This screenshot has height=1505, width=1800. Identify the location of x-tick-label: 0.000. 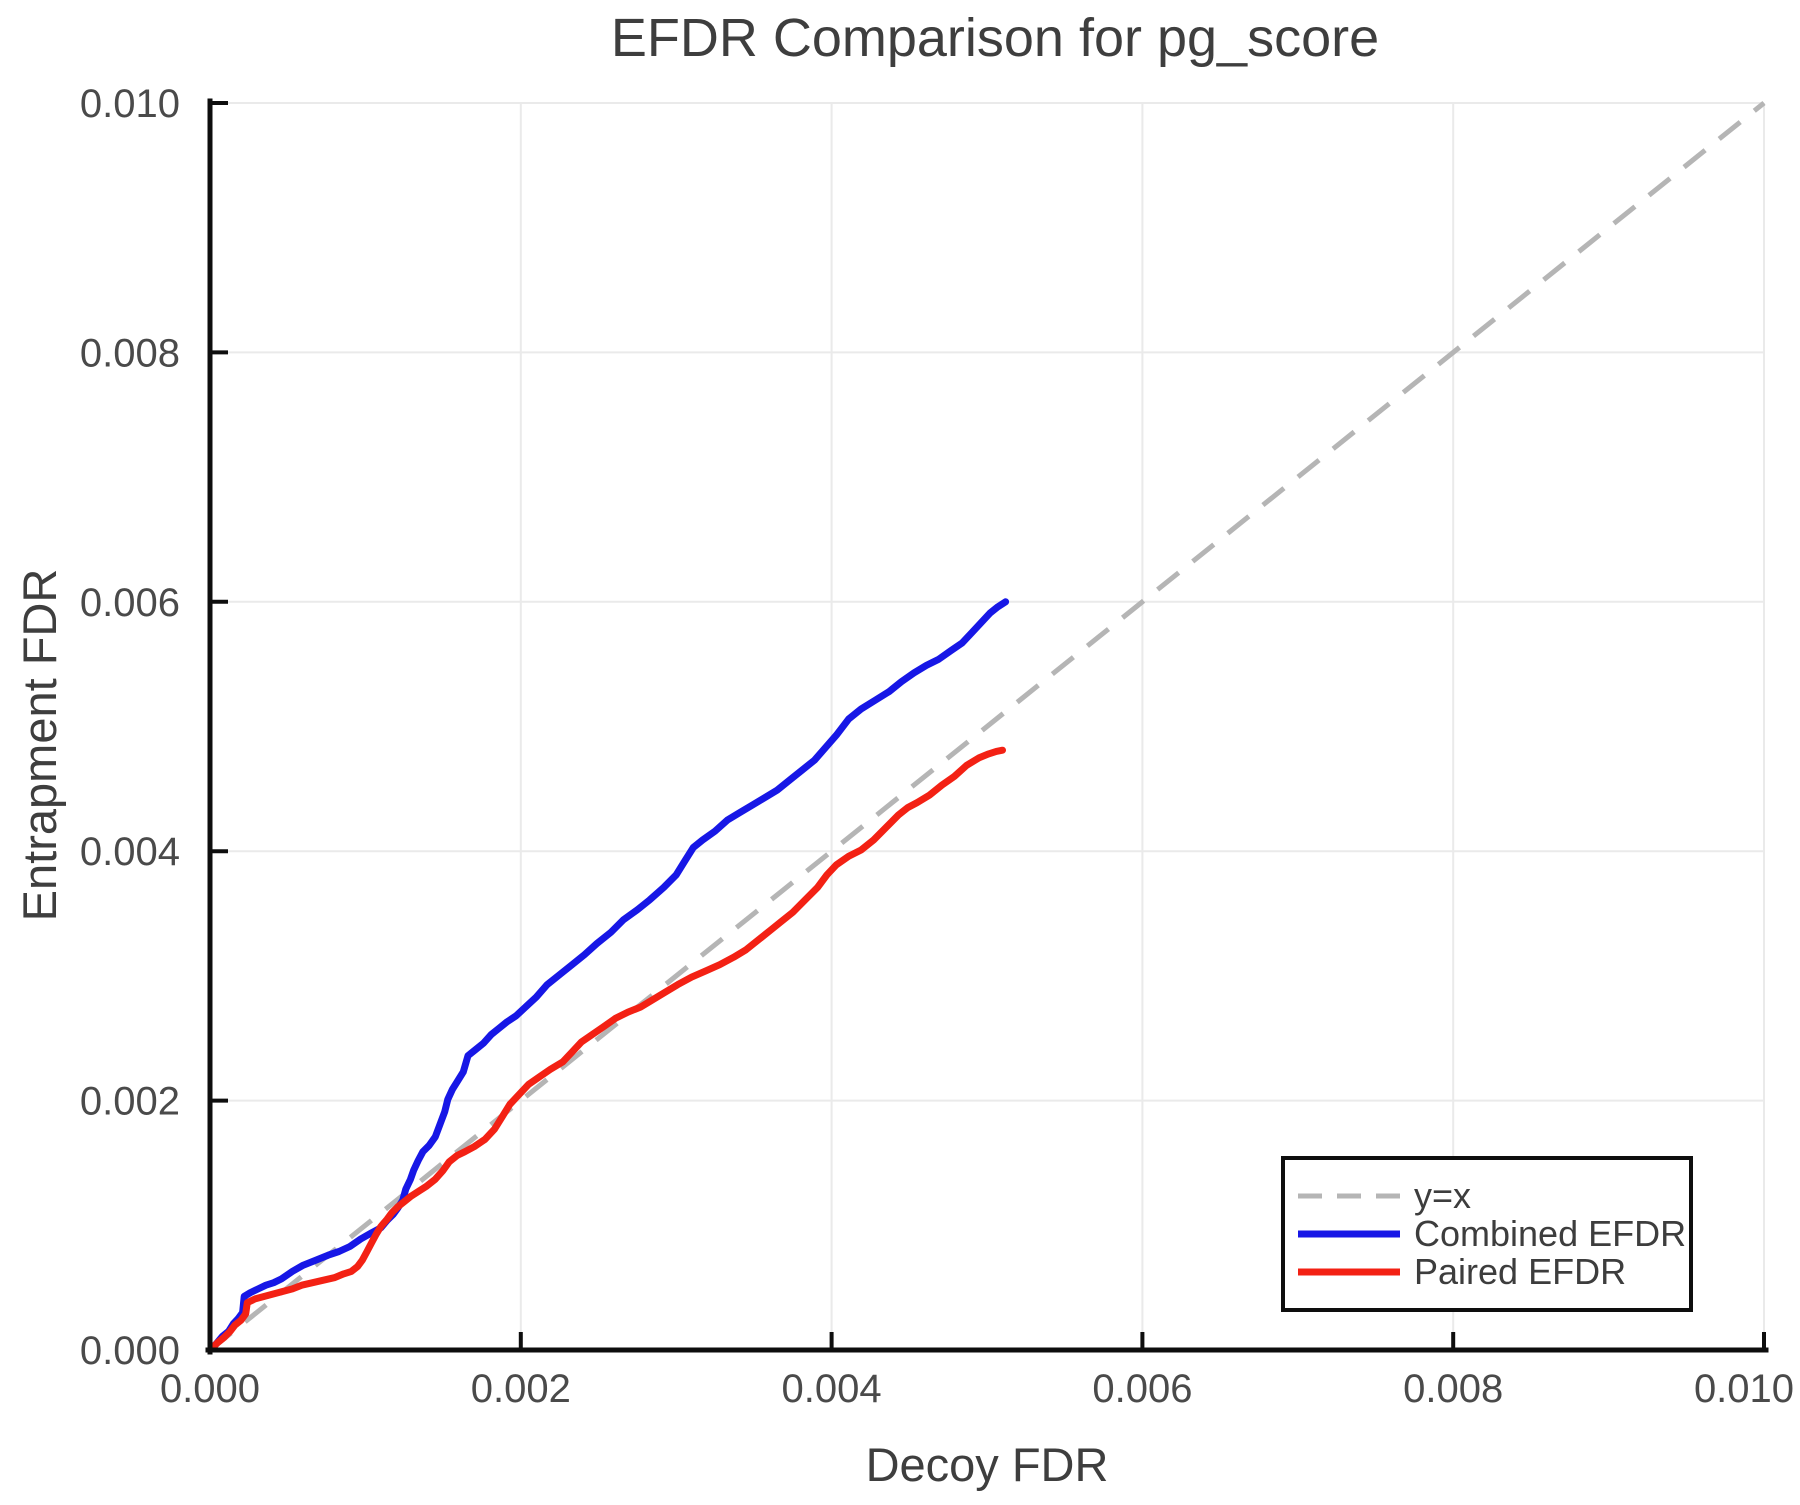
(210, 1389).